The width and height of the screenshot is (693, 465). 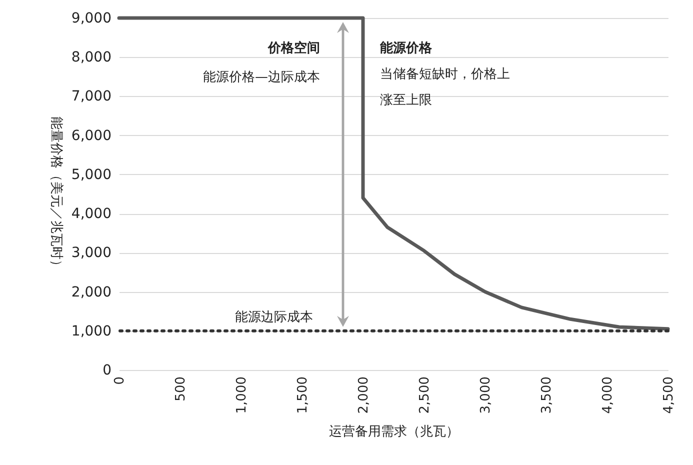 I want to click on x-tick-label: 2,000, so click(x=364, y=395).